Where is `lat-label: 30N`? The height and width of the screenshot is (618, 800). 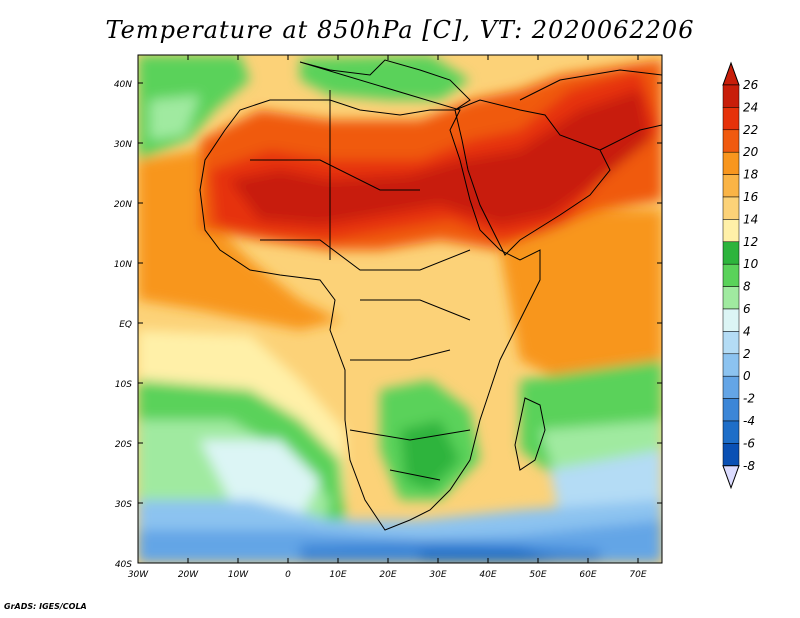
lat-label: 30N is located at coordinates (123, 145).